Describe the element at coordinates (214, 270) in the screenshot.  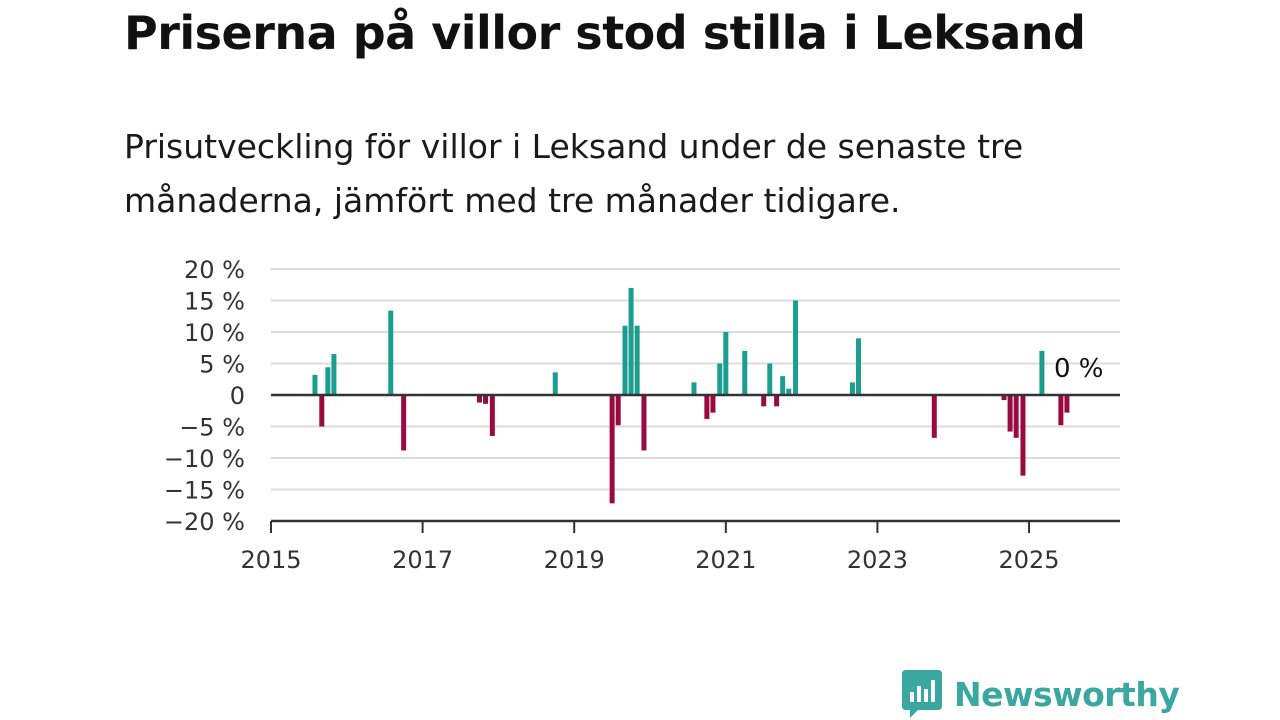
I see `y-tick-label: 20 %` at that location.